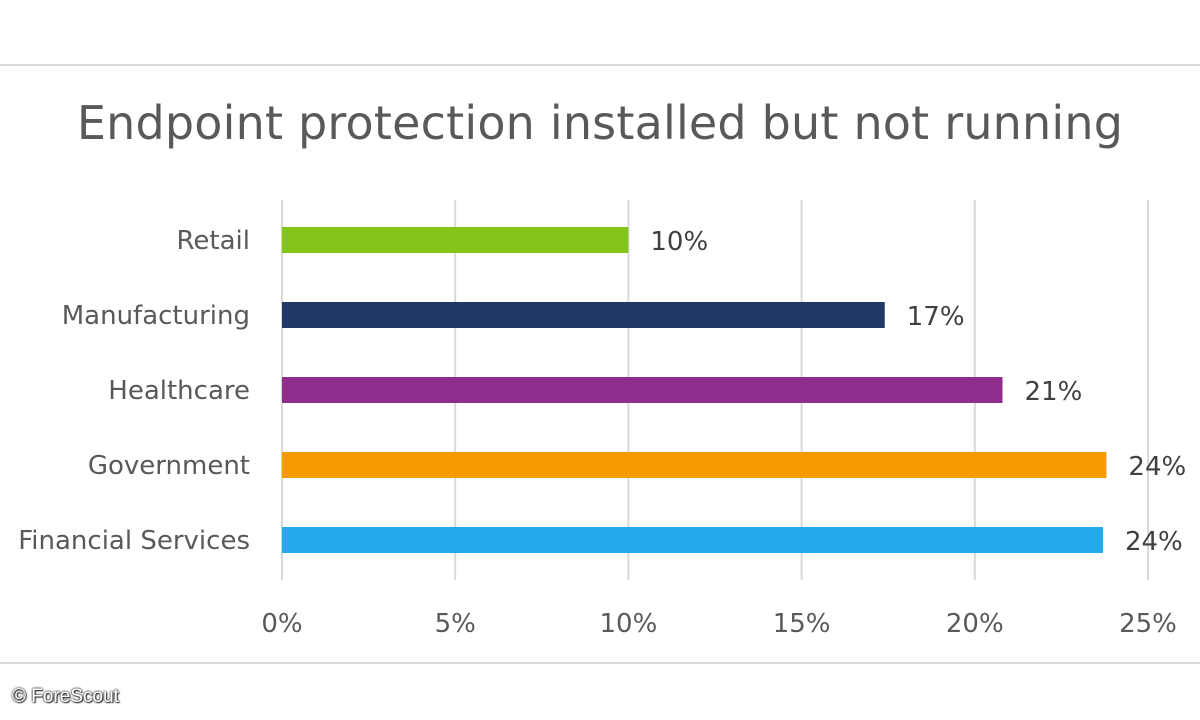 The image size is (1200, 720). Describe the element at coordinates (600, 663) in the screenshot. I see `bottom-divider` at that location.